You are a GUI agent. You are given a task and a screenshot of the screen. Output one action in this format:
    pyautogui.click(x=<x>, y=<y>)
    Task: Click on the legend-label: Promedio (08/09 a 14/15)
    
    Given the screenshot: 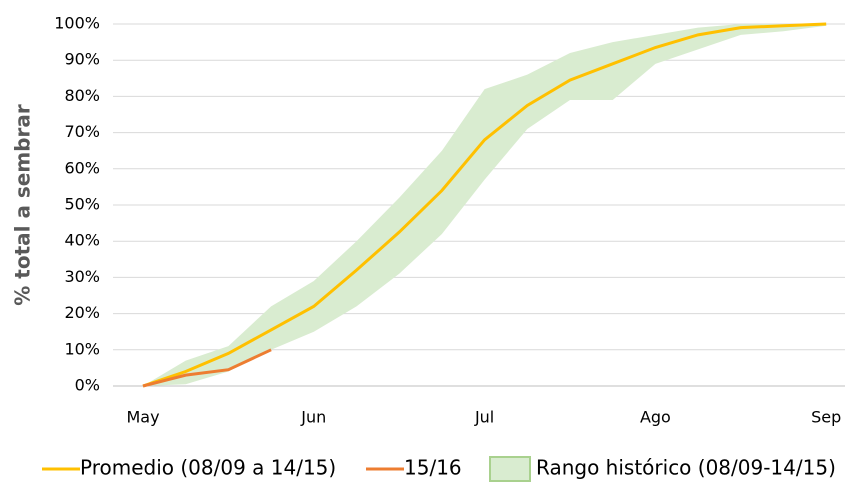 What is the action you would take?
    pyautogui.click(x=208, y=468)
    